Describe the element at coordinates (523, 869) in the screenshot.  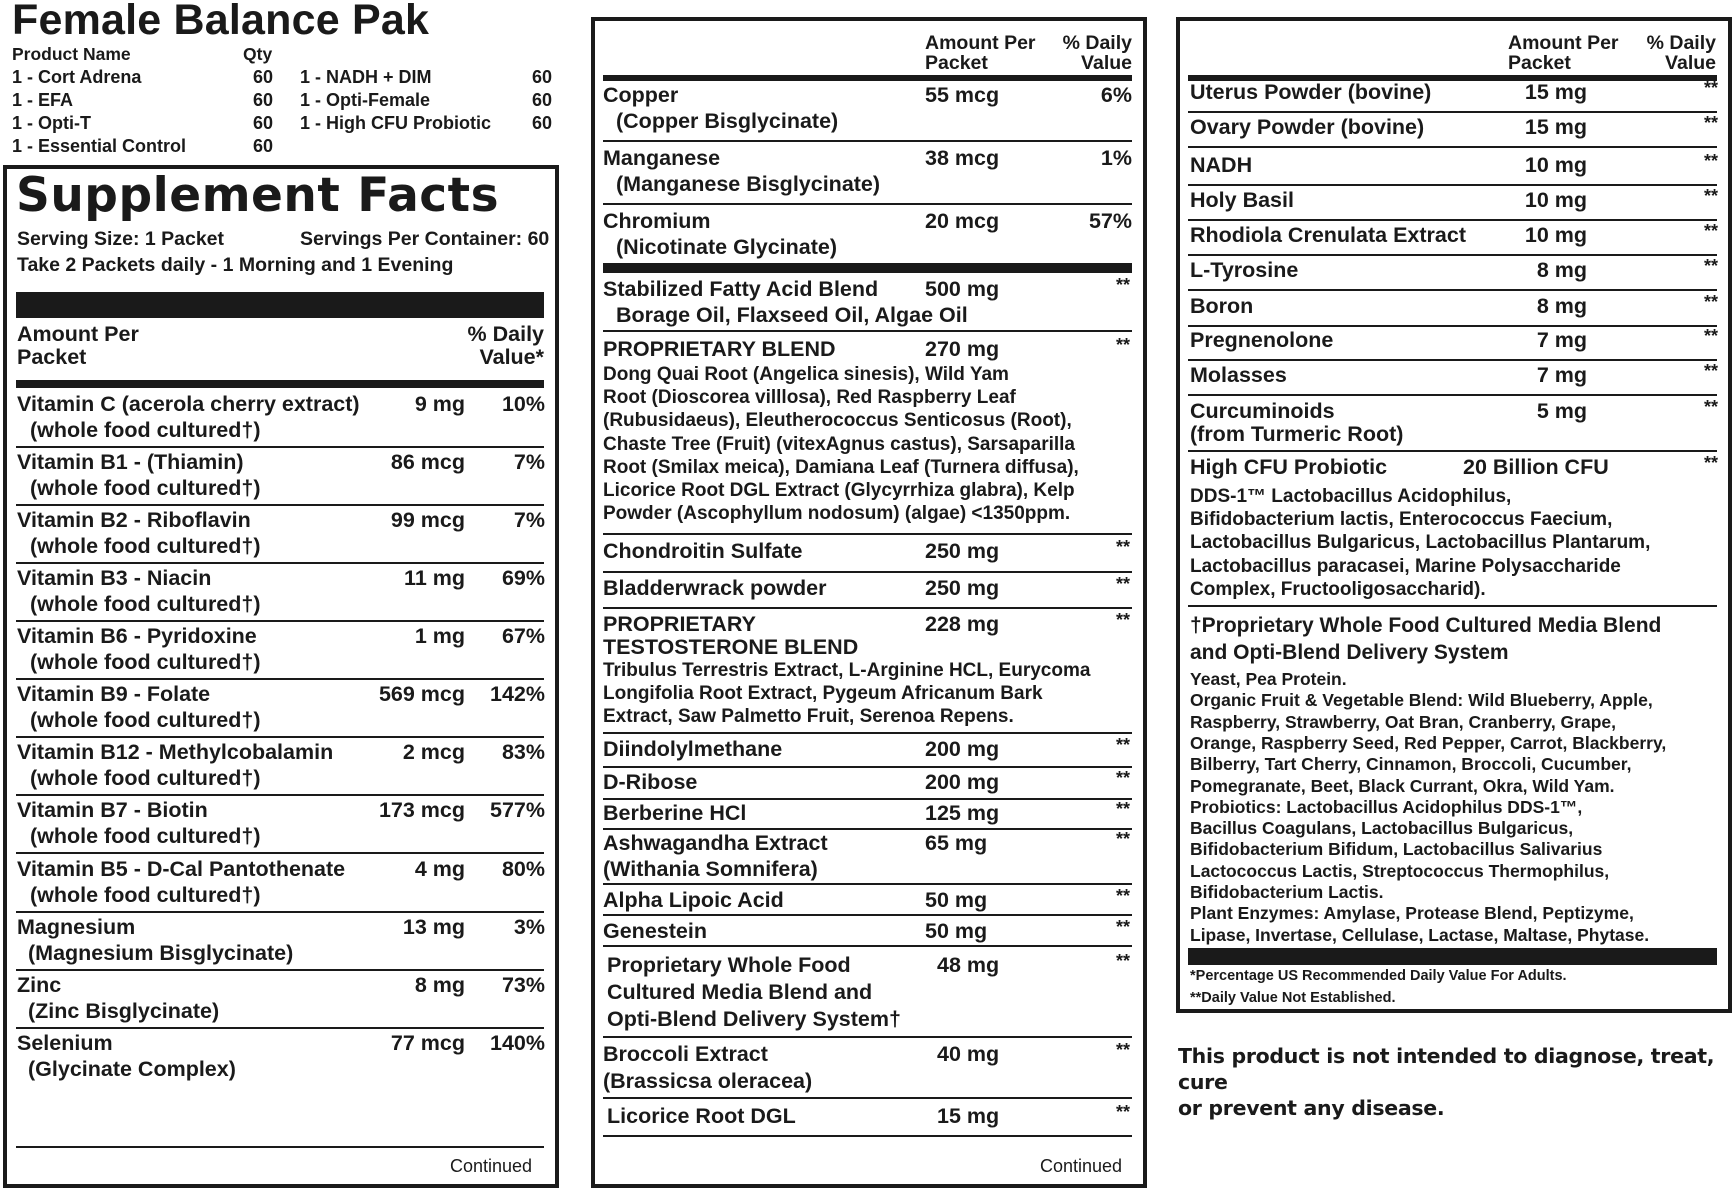
I see `nutrient-daily-value: 80%` at that location.